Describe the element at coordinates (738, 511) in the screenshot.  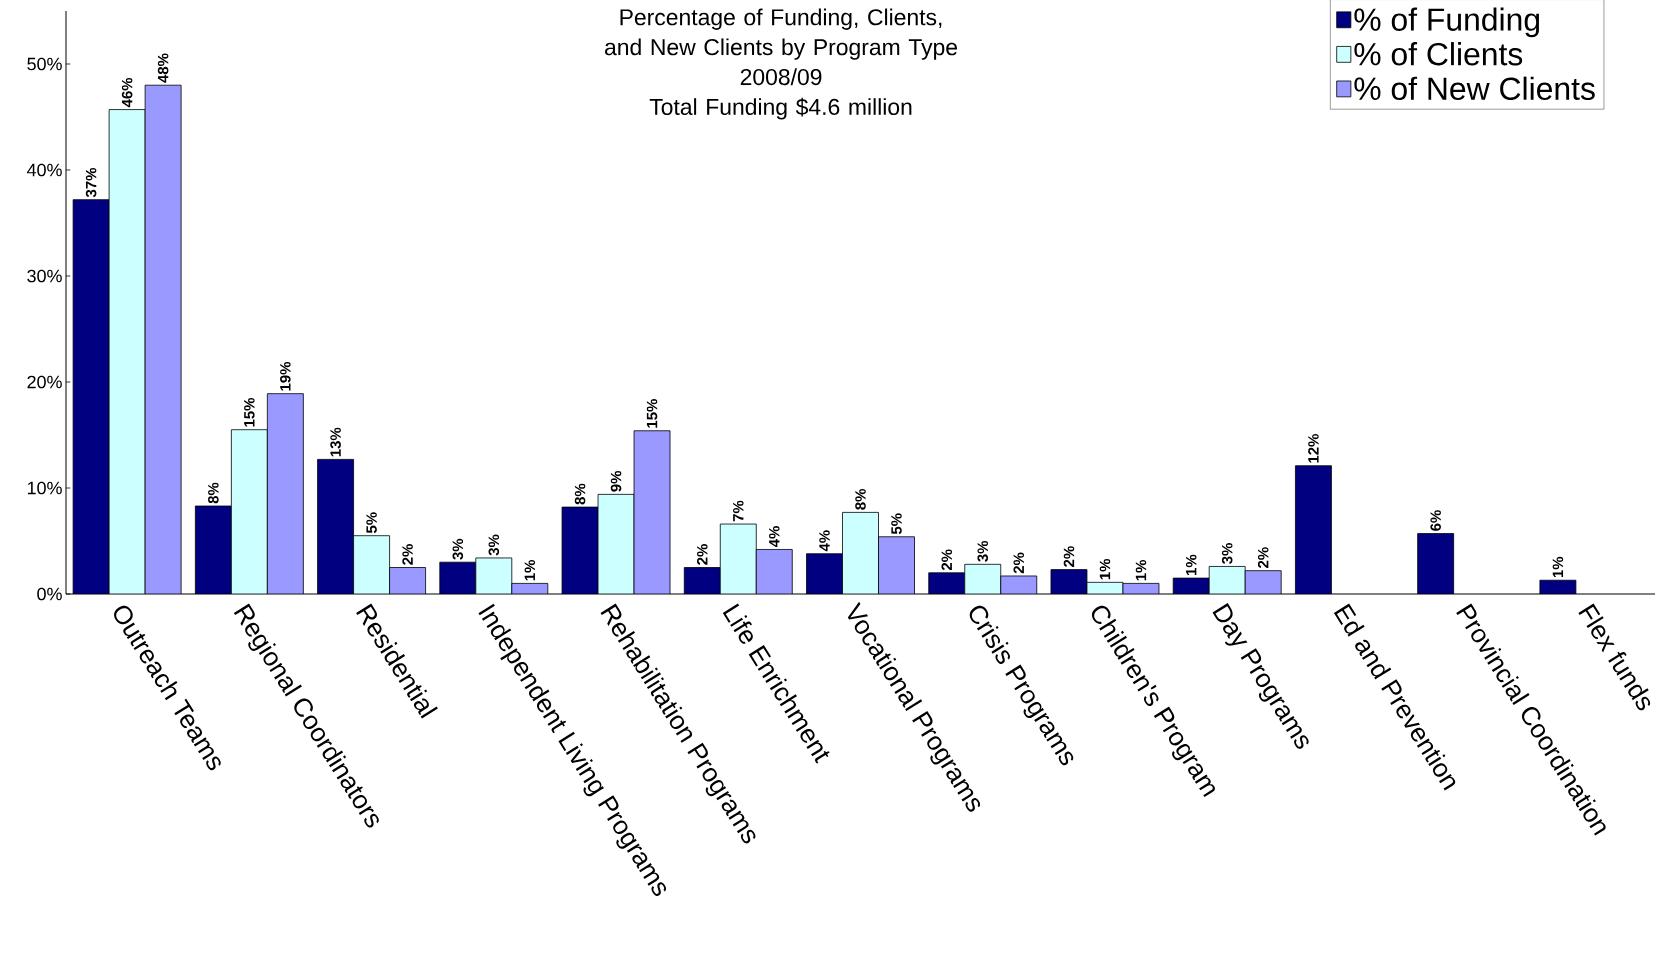
I see `data-label: 7%` at that location.